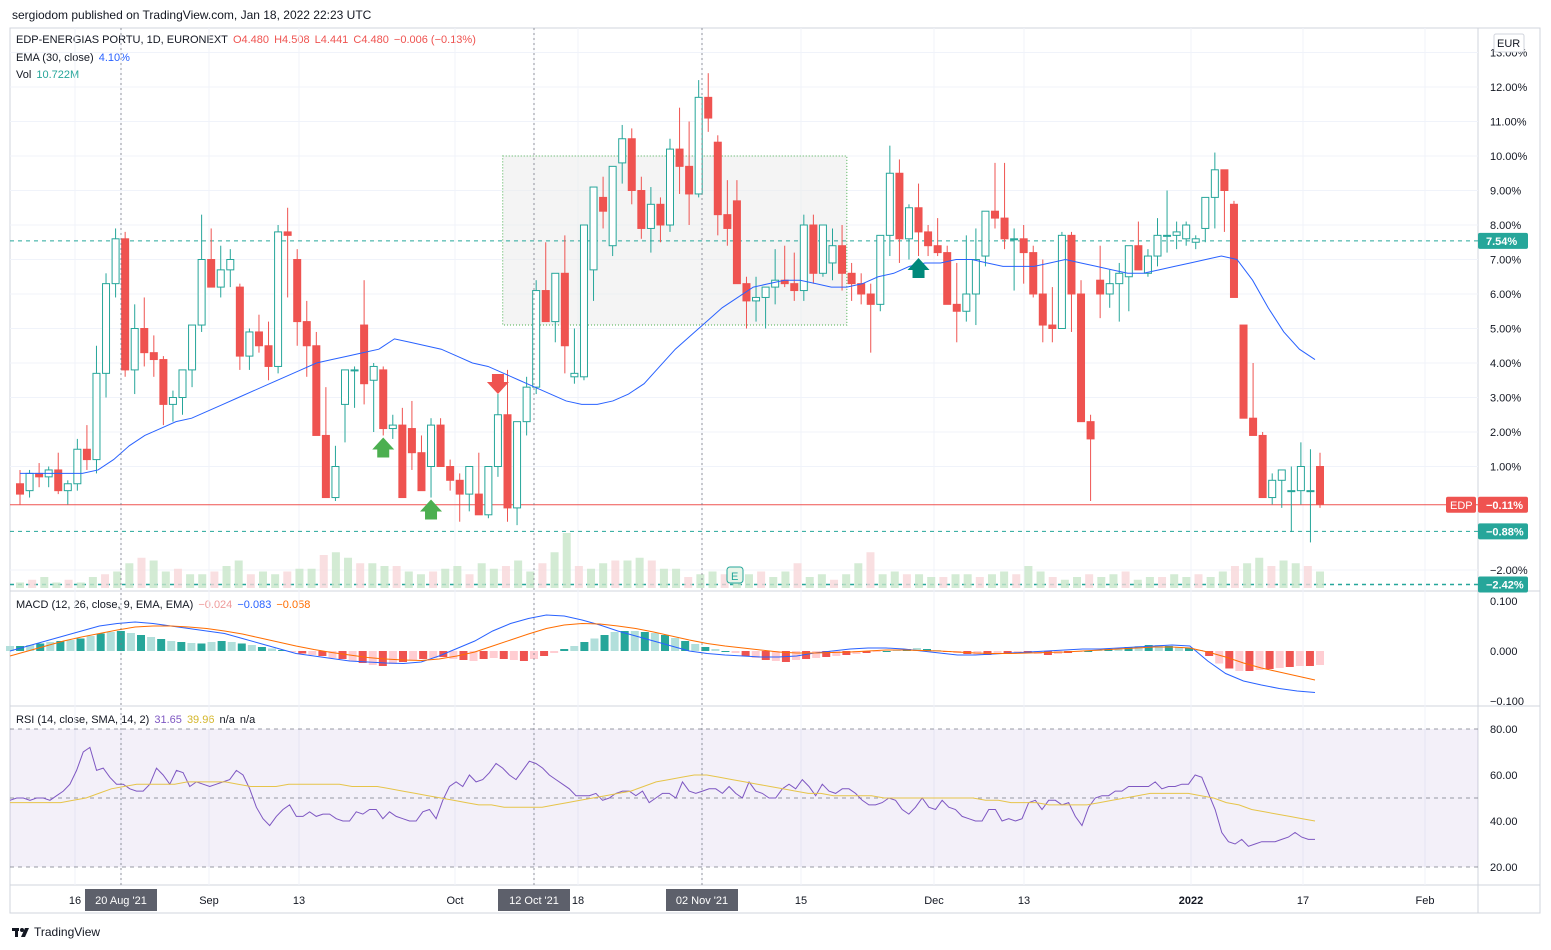  What do you see at coordinates (122, 40) in the screenshot?
I see `legend-symbol: EDP-ENERGIAS PORTU, 1D, EURONEXT` at bounding box center [122, 40].